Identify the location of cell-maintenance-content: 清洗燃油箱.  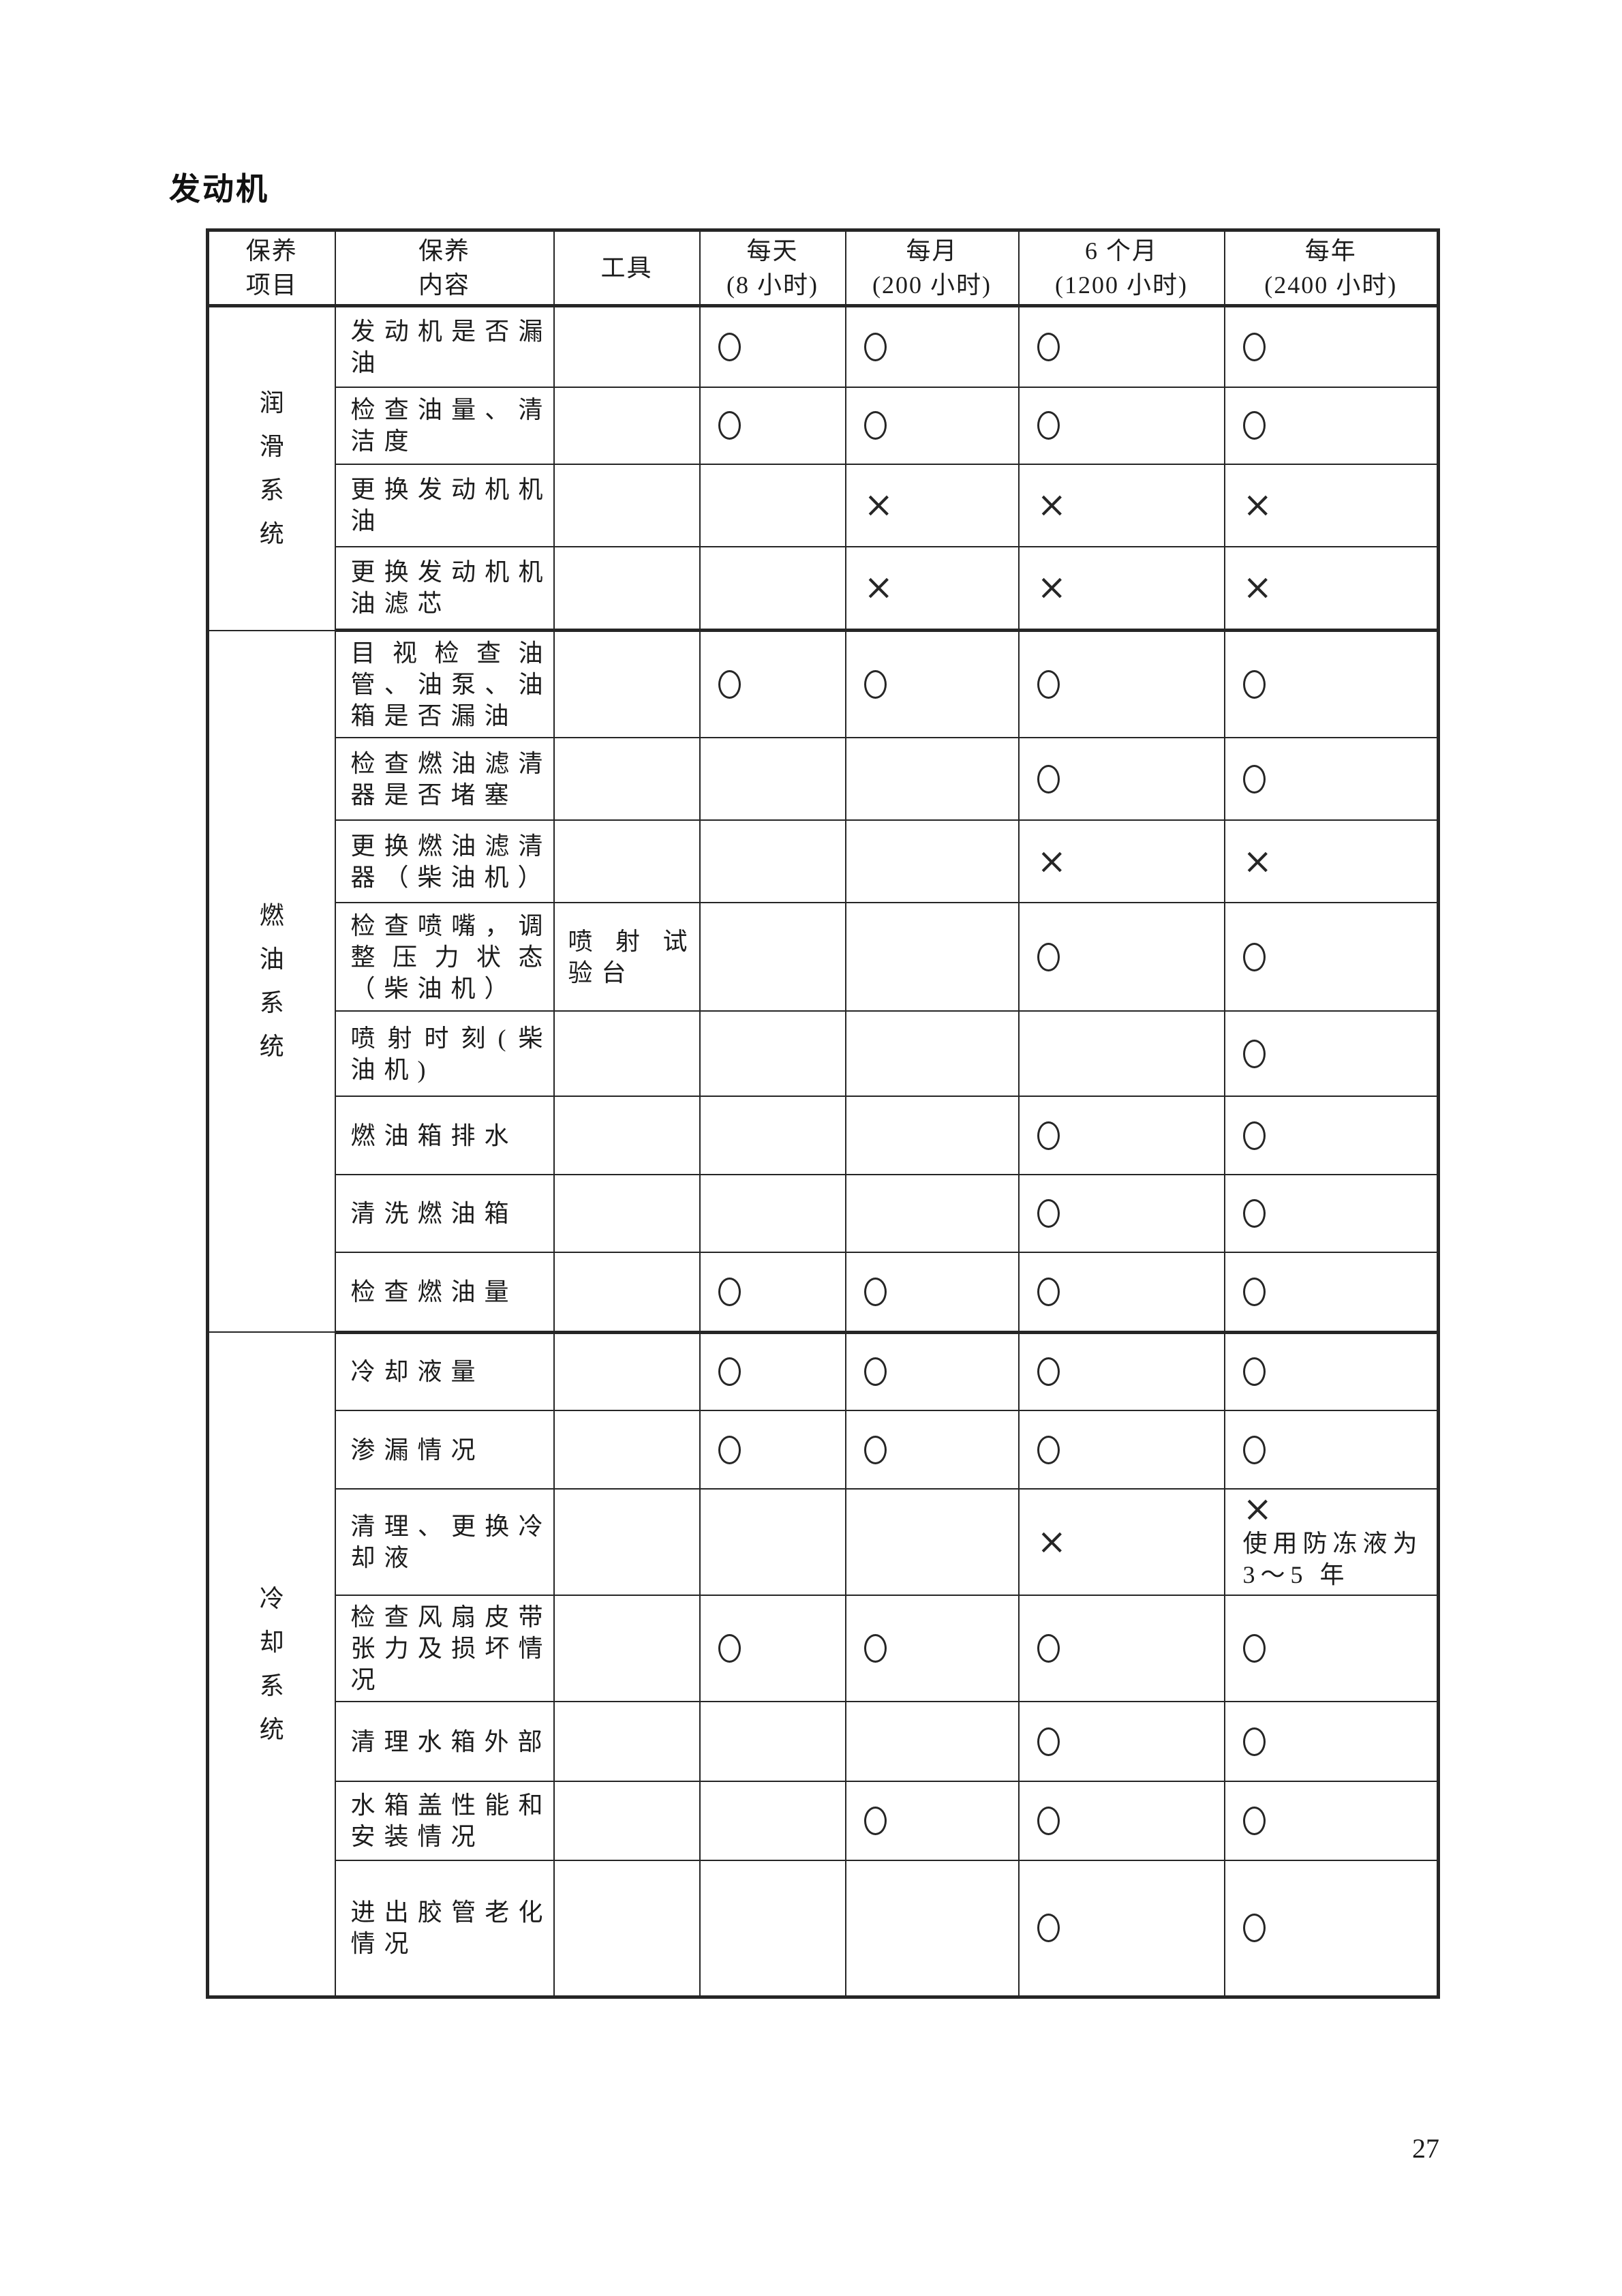
(445, 1213).